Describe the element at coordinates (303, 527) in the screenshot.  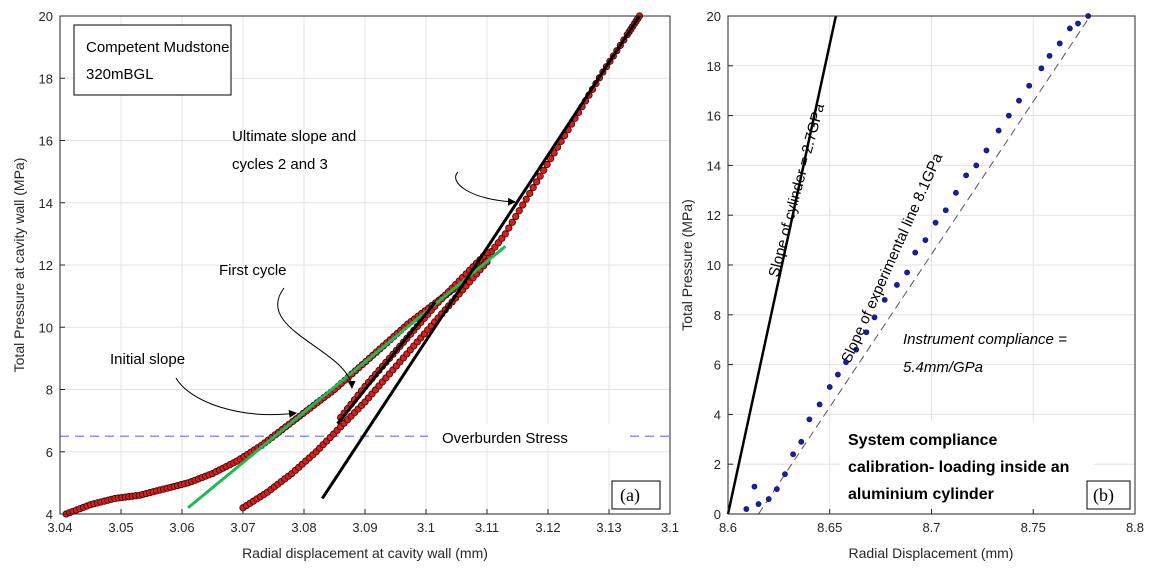
I see `x-tick-label: 3.08` at that location.